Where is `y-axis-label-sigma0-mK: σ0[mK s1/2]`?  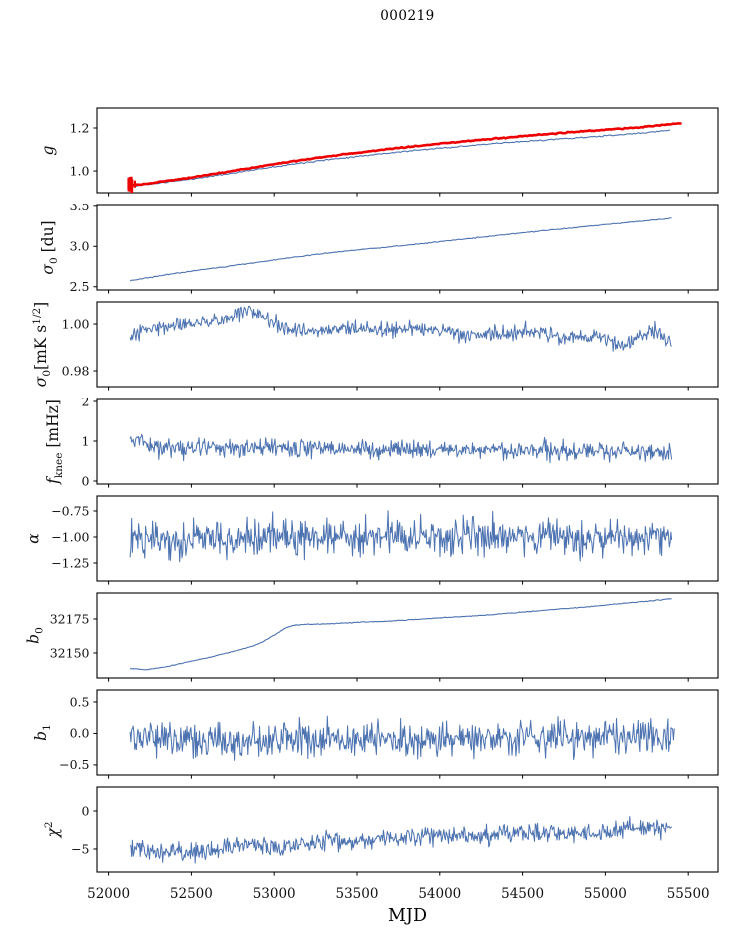
y-axis-label-sigma0-mK: σ0[mK s1/2] is located at coordinates (42, 344).